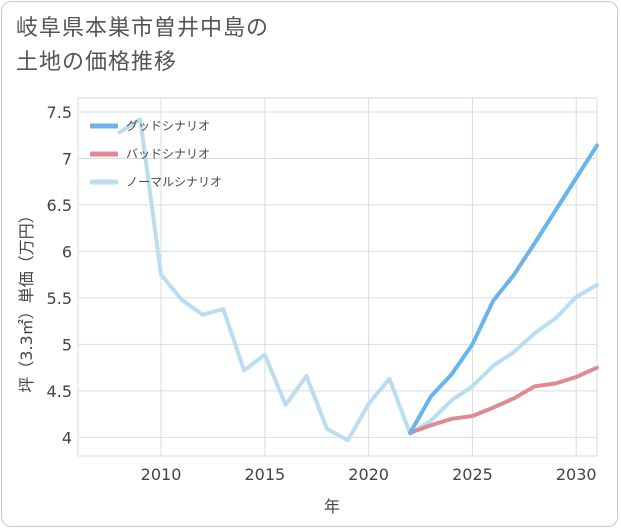 The width and height of the screenshot is (621, 530). Describe the element at coordinates (168, 154) in the screenshot. I see `legend-label: バッドシナリオ` at that location.